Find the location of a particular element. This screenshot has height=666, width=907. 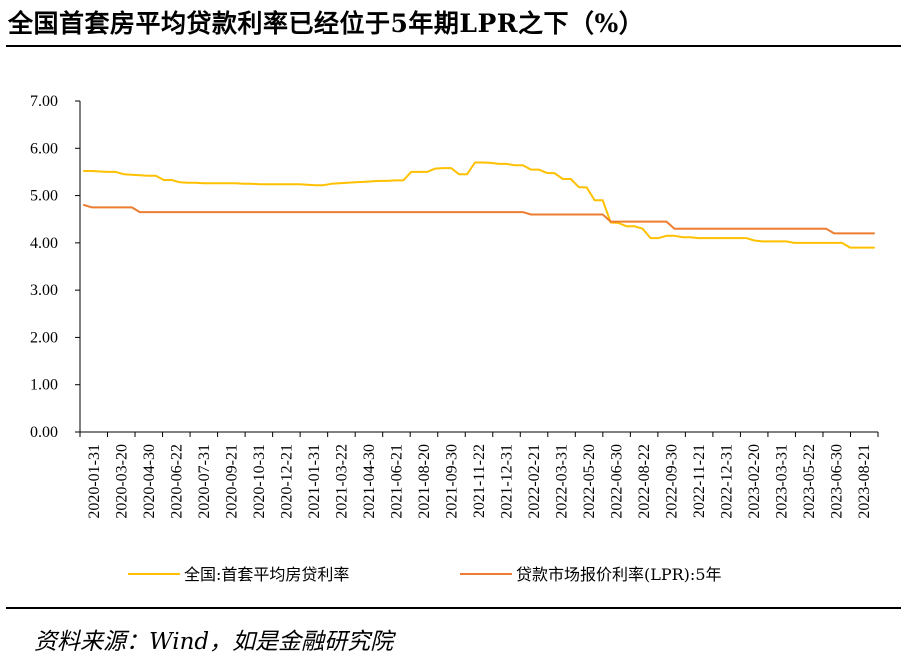

legend: 全国:首套平均房贷利率 贷款市场报价利率(LPR):5年 is located at coordinates (425, 574).